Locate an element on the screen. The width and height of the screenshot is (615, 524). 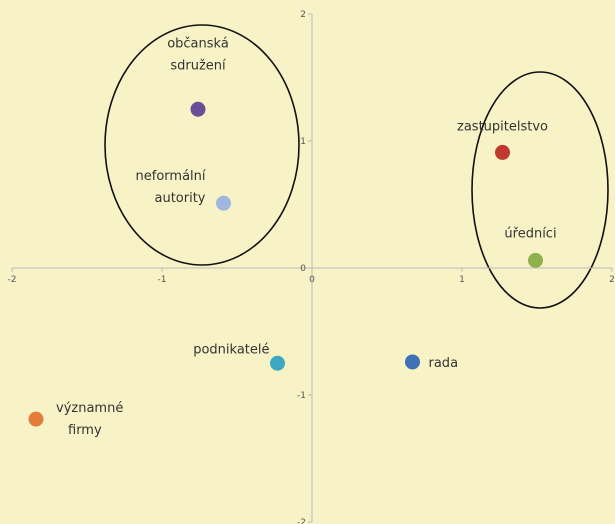
label-line: významné is located at coordinates (89, 408).